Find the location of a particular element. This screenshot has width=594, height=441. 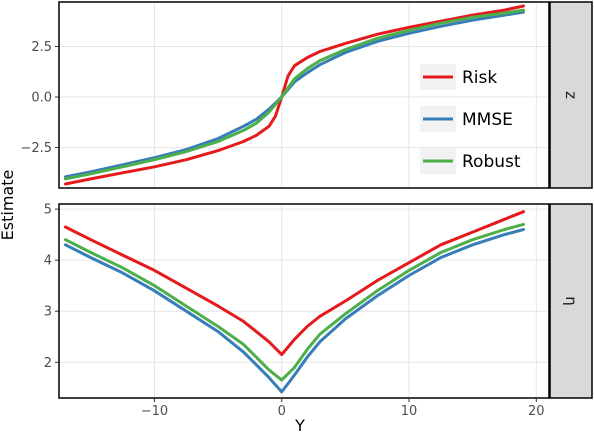

legend-label-risk: Risk is located at coordinates (479, 78).